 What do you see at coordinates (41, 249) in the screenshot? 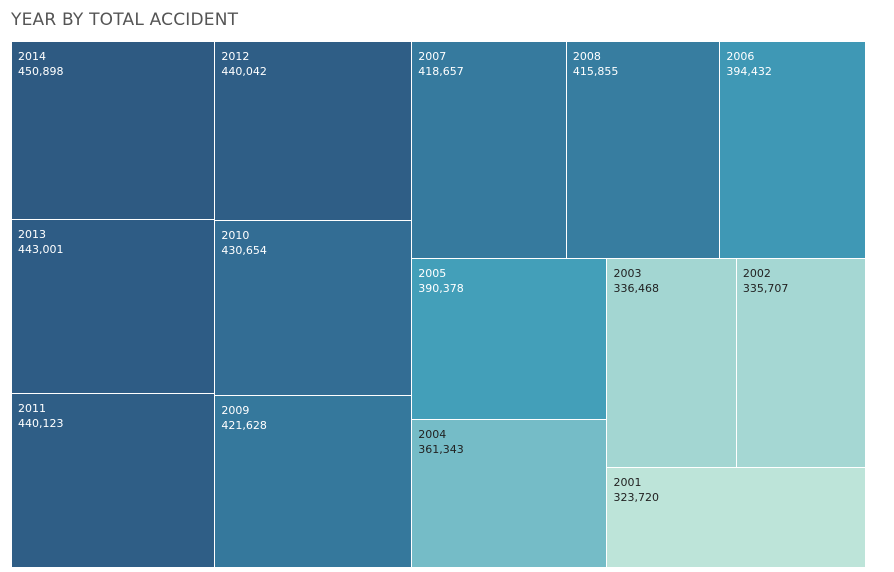
I see `tile-value-label: 443,001` at bounding box center [41, 249].